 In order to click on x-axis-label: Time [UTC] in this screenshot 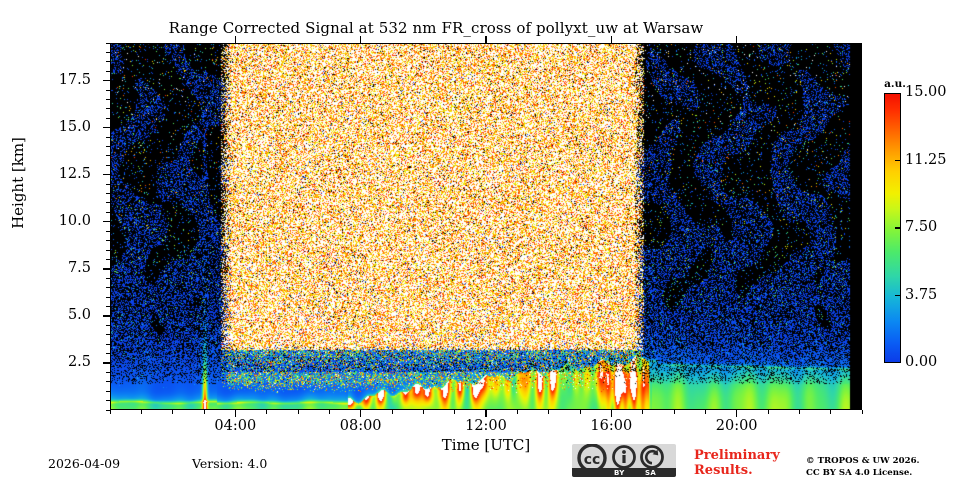, I will do `click(486, 445)`.